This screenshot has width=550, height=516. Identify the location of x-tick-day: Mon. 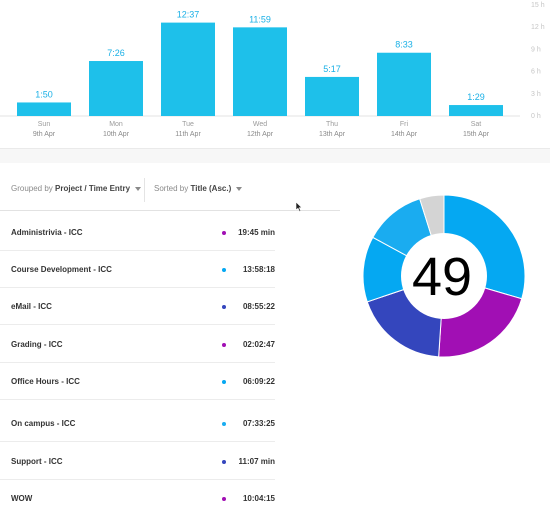
(116, 124).